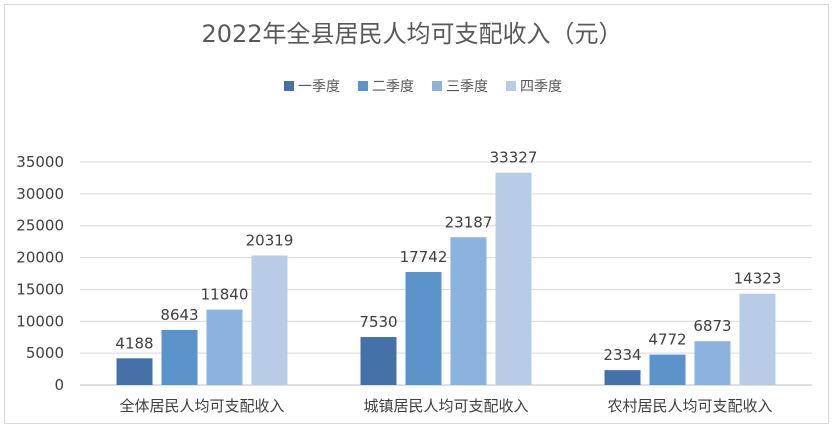 This screenshot has height=430, width=835. I want to click on legend-label: 三季度, so click(467, 87).